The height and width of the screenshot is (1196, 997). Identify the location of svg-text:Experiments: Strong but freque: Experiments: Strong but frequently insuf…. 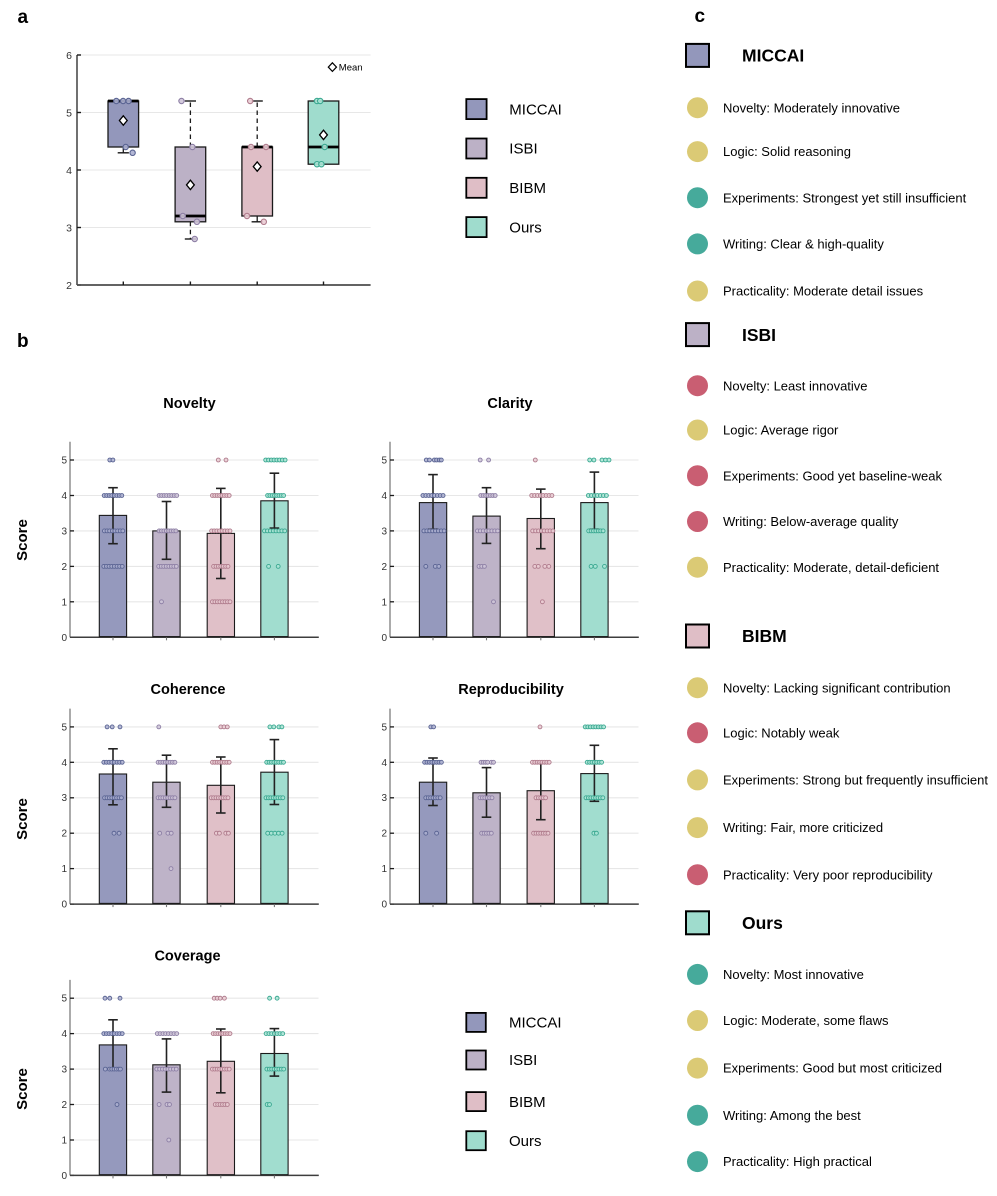
(855, 780).